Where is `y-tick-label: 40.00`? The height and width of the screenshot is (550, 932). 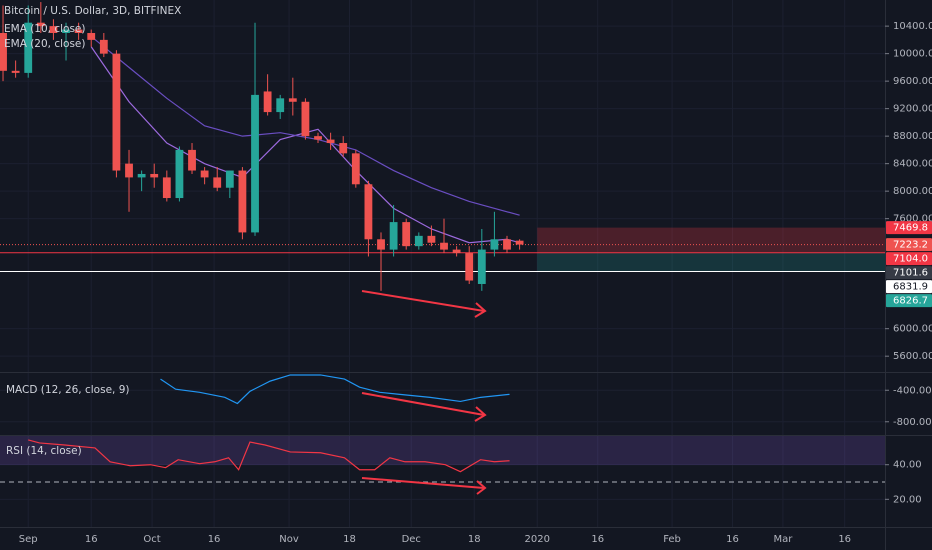
y-tick-label: 40.00 is located at coordinates (907, 465).